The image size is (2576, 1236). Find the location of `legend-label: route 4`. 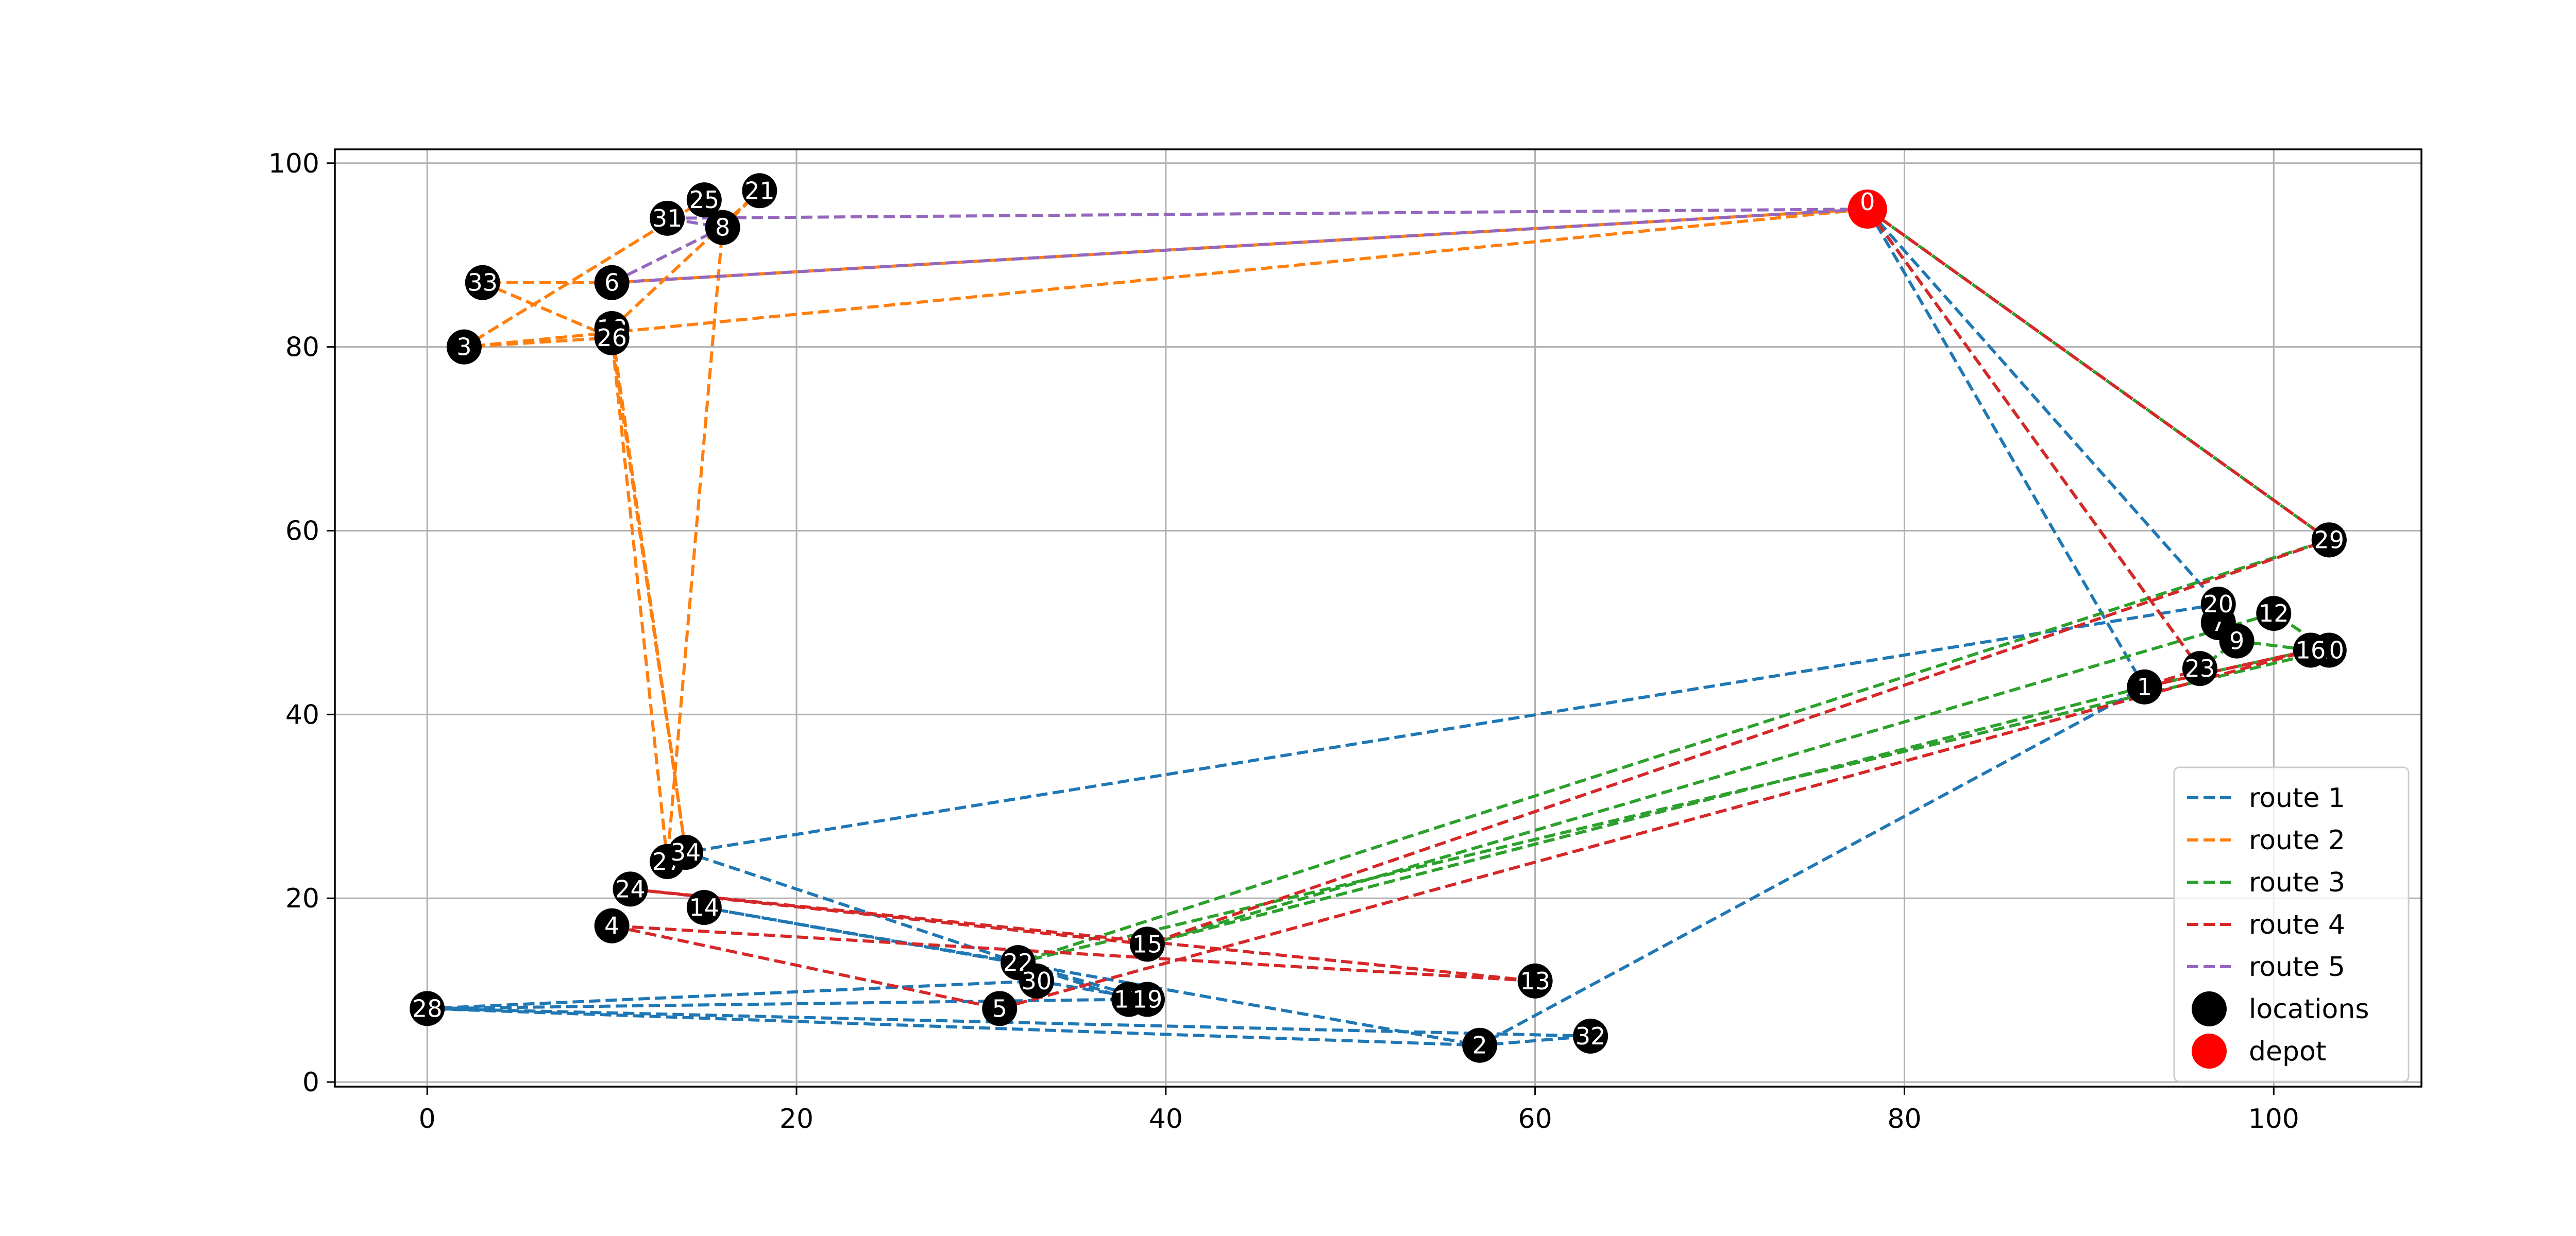

legend-label: route 4 is located at coordinates (2297, 924).